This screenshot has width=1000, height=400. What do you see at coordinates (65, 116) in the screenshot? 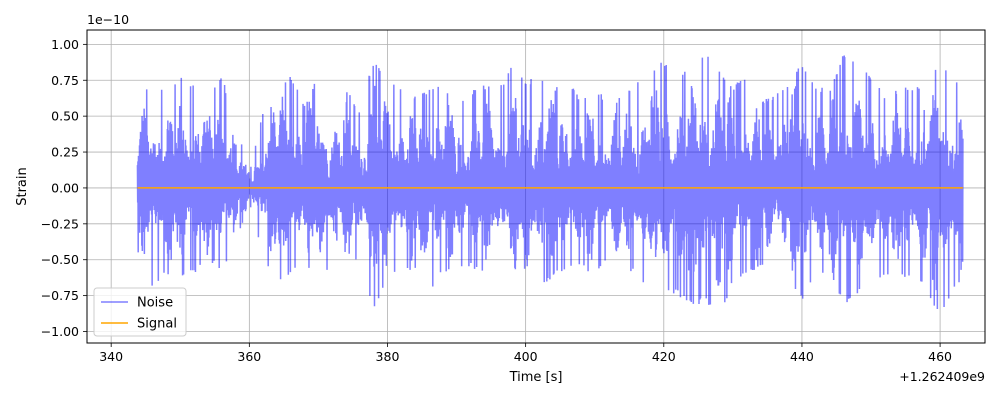
I see `y-tick-label: 0.50` at bounding box center [65, 116].